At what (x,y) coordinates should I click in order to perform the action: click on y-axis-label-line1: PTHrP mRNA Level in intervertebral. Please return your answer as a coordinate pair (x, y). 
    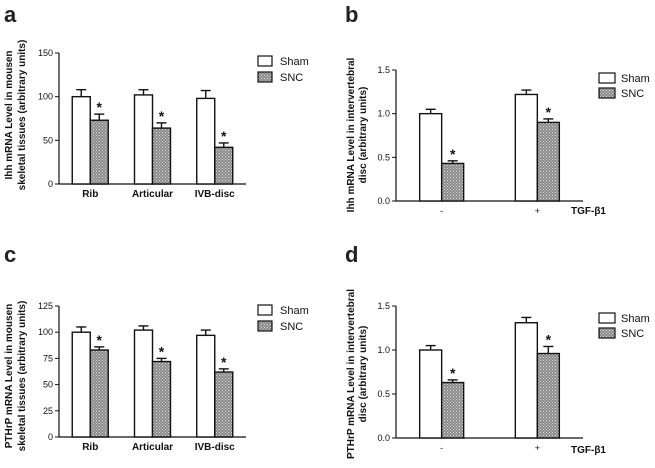
    Looking at the image, I should click on (351, 374).